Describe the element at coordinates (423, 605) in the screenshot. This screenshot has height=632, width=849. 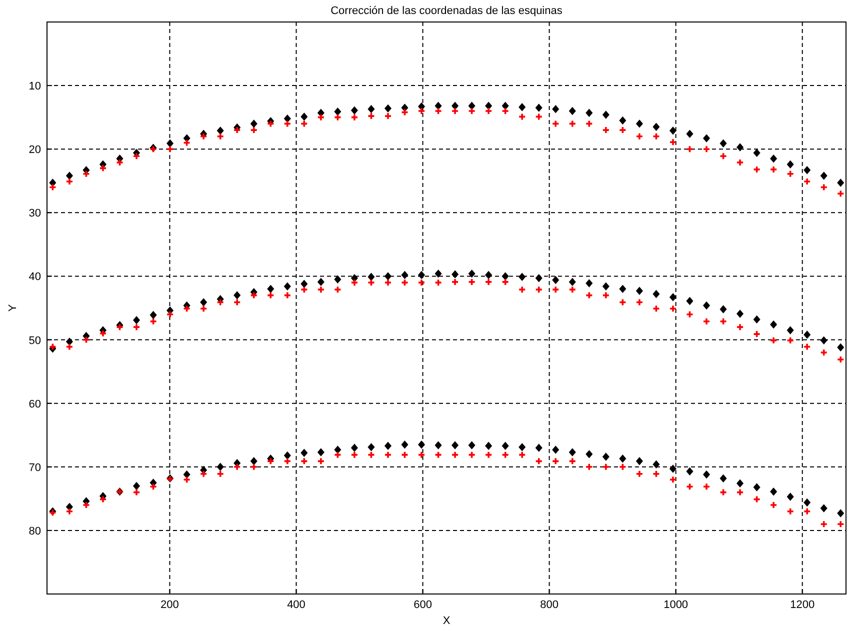
I see `x-tick-label: 600` at that location.